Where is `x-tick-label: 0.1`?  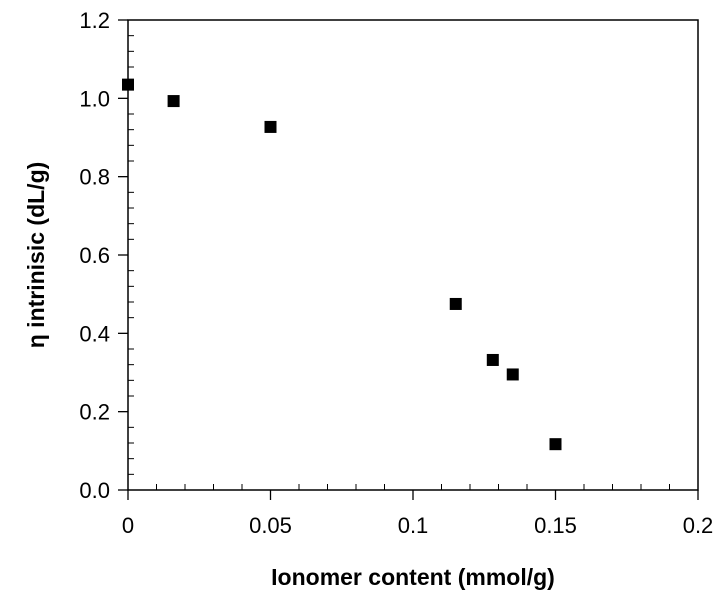 x-tick-label: 0.1 is located at coordinates (413, 525).